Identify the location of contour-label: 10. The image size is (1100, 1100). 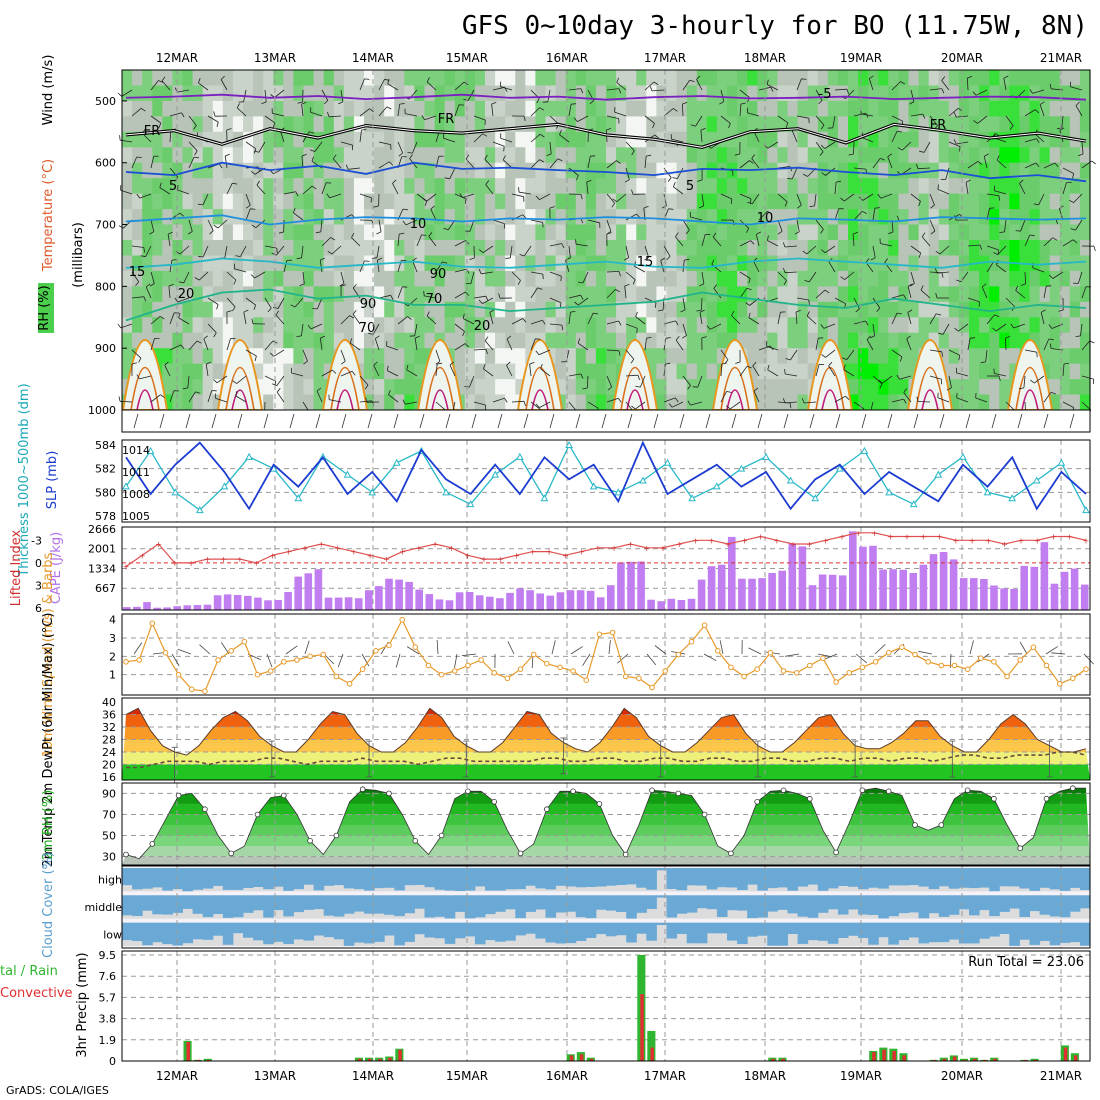
(418, 224).